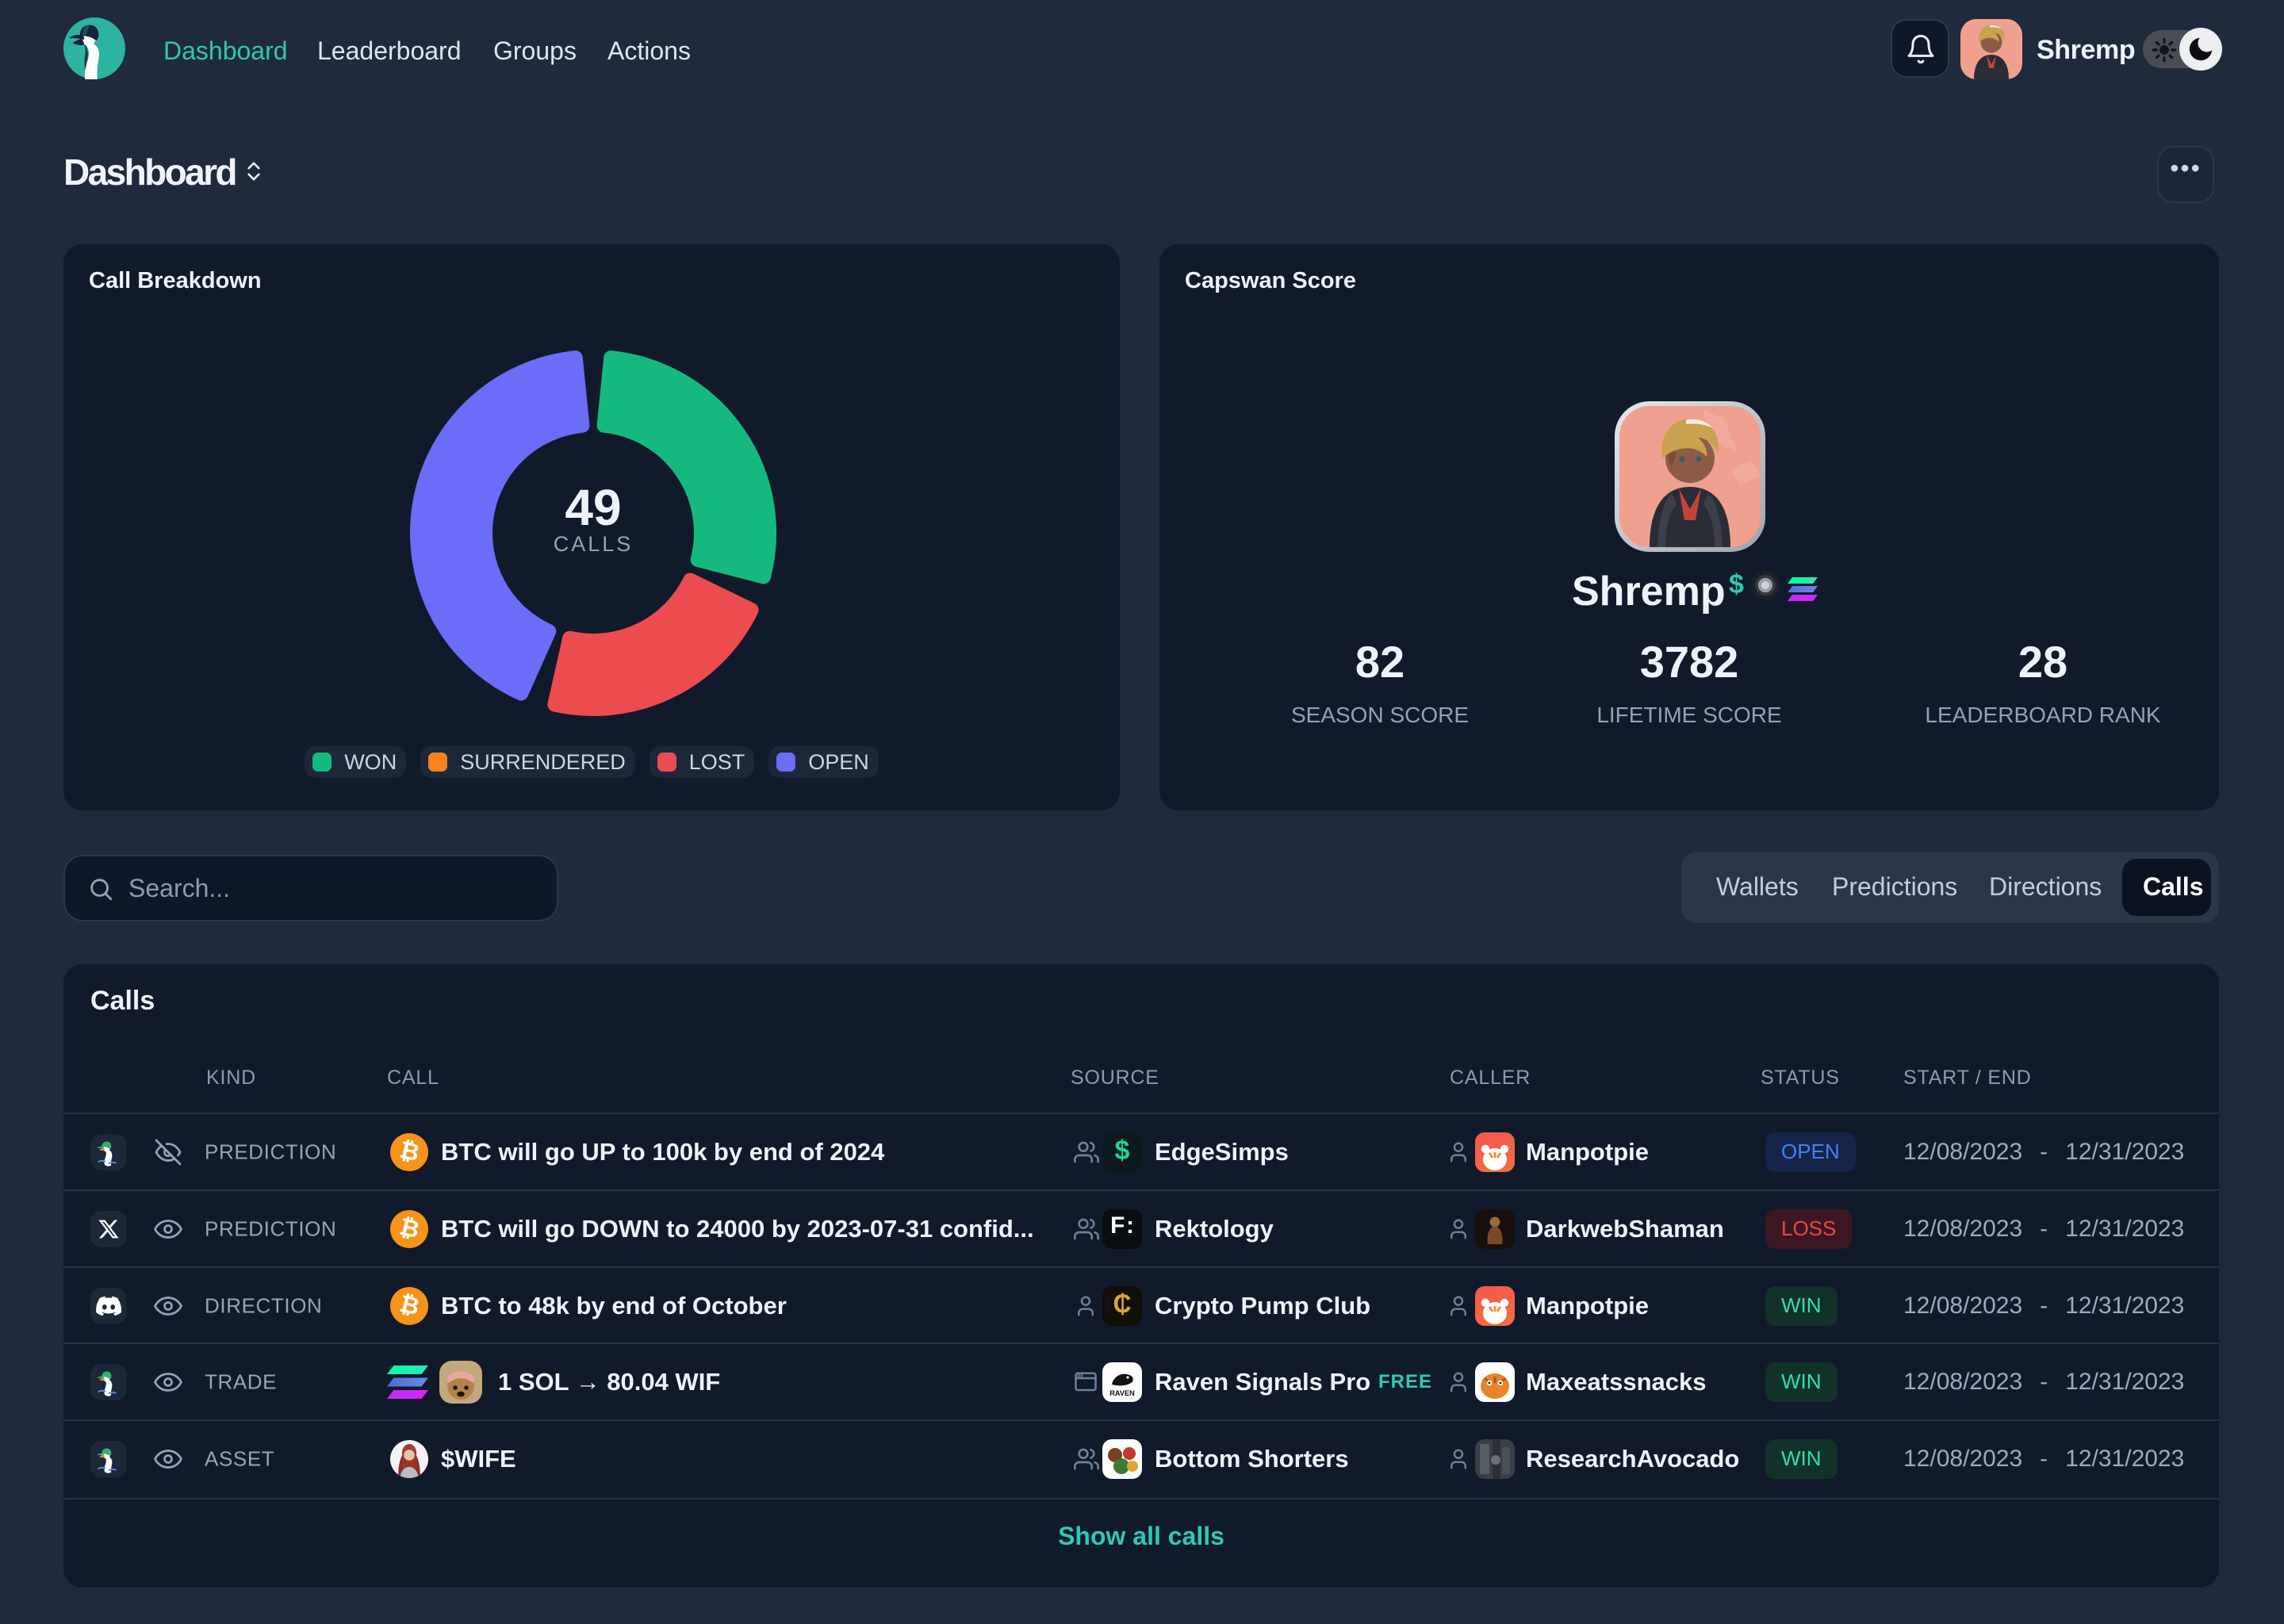 Image resolution: width=2284 pixels, height=1624 pixels. What do you see at coordinates (1122, 1393) in the screenshot?
I see `svg-text: RAVEN` at bounding box center [1122, 1393].